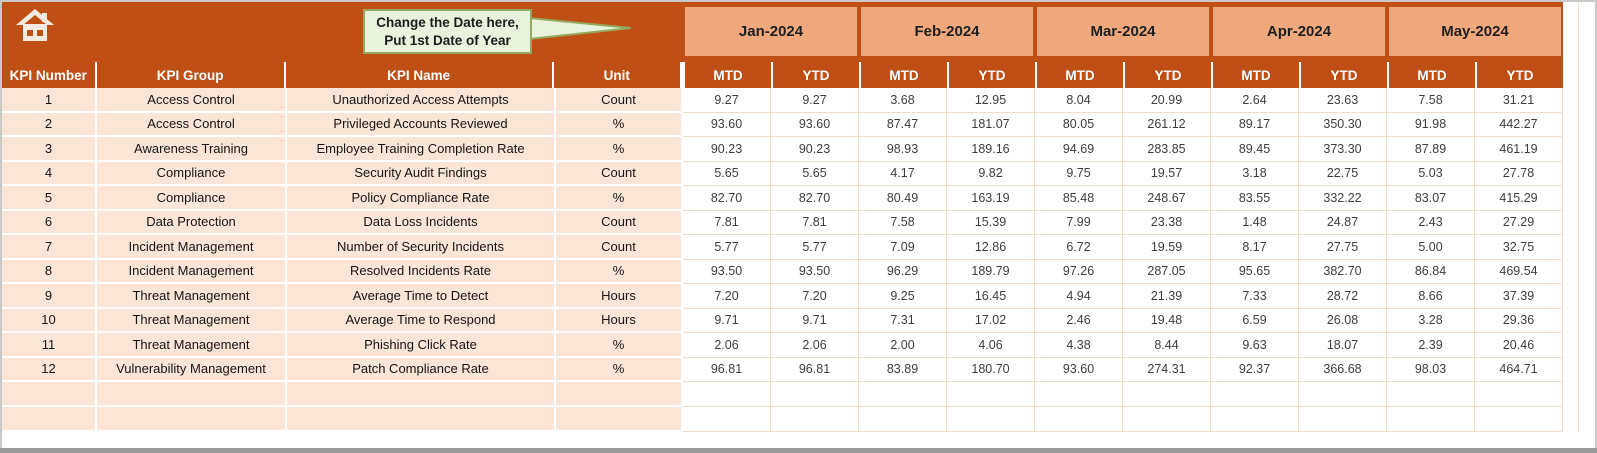  Describe the element at coordinates (1343, 296) in the screenshot. I see `value-cell: 28.72` at that location.